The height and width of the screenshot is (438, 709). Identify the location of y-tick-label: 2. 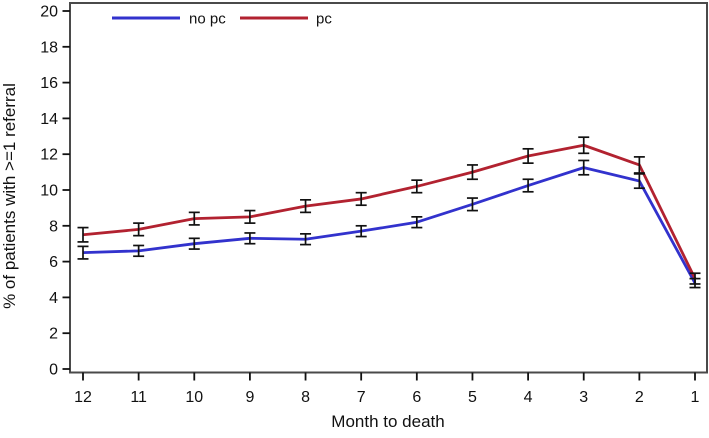
(53, 334).